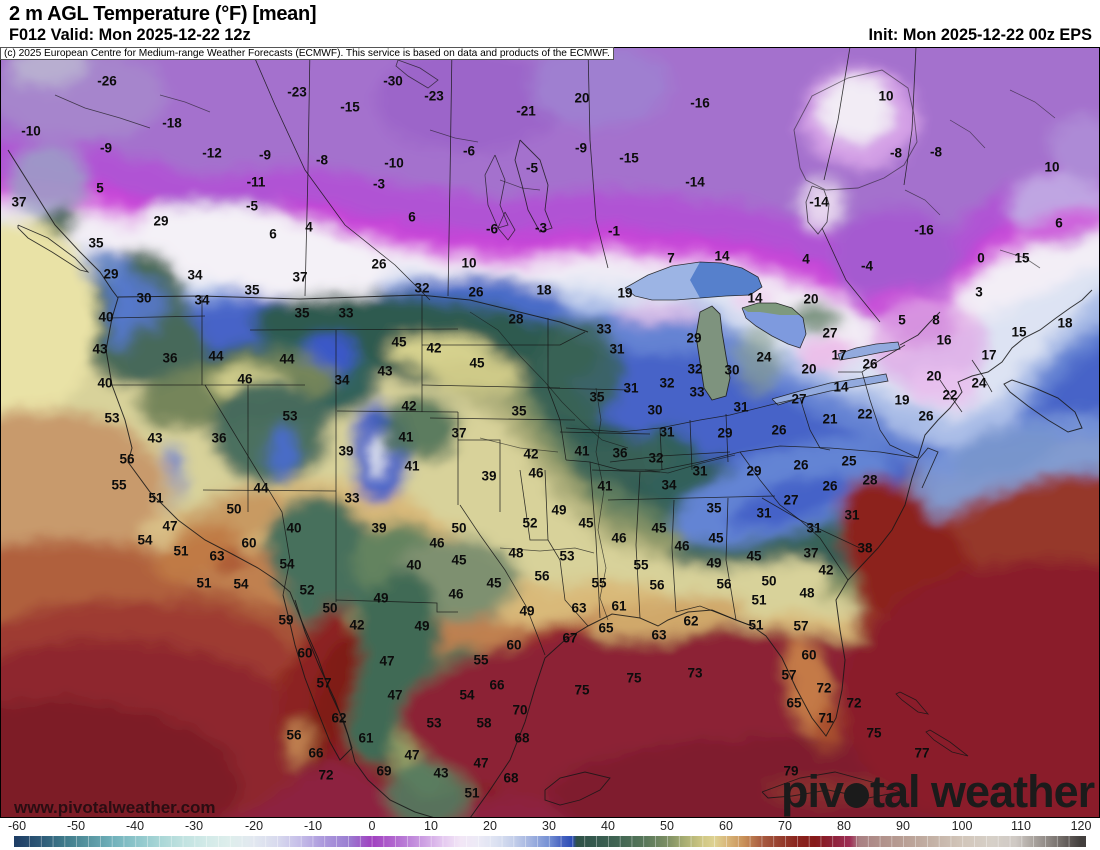  I want to click on svg-text: 21, so click(830, 419).